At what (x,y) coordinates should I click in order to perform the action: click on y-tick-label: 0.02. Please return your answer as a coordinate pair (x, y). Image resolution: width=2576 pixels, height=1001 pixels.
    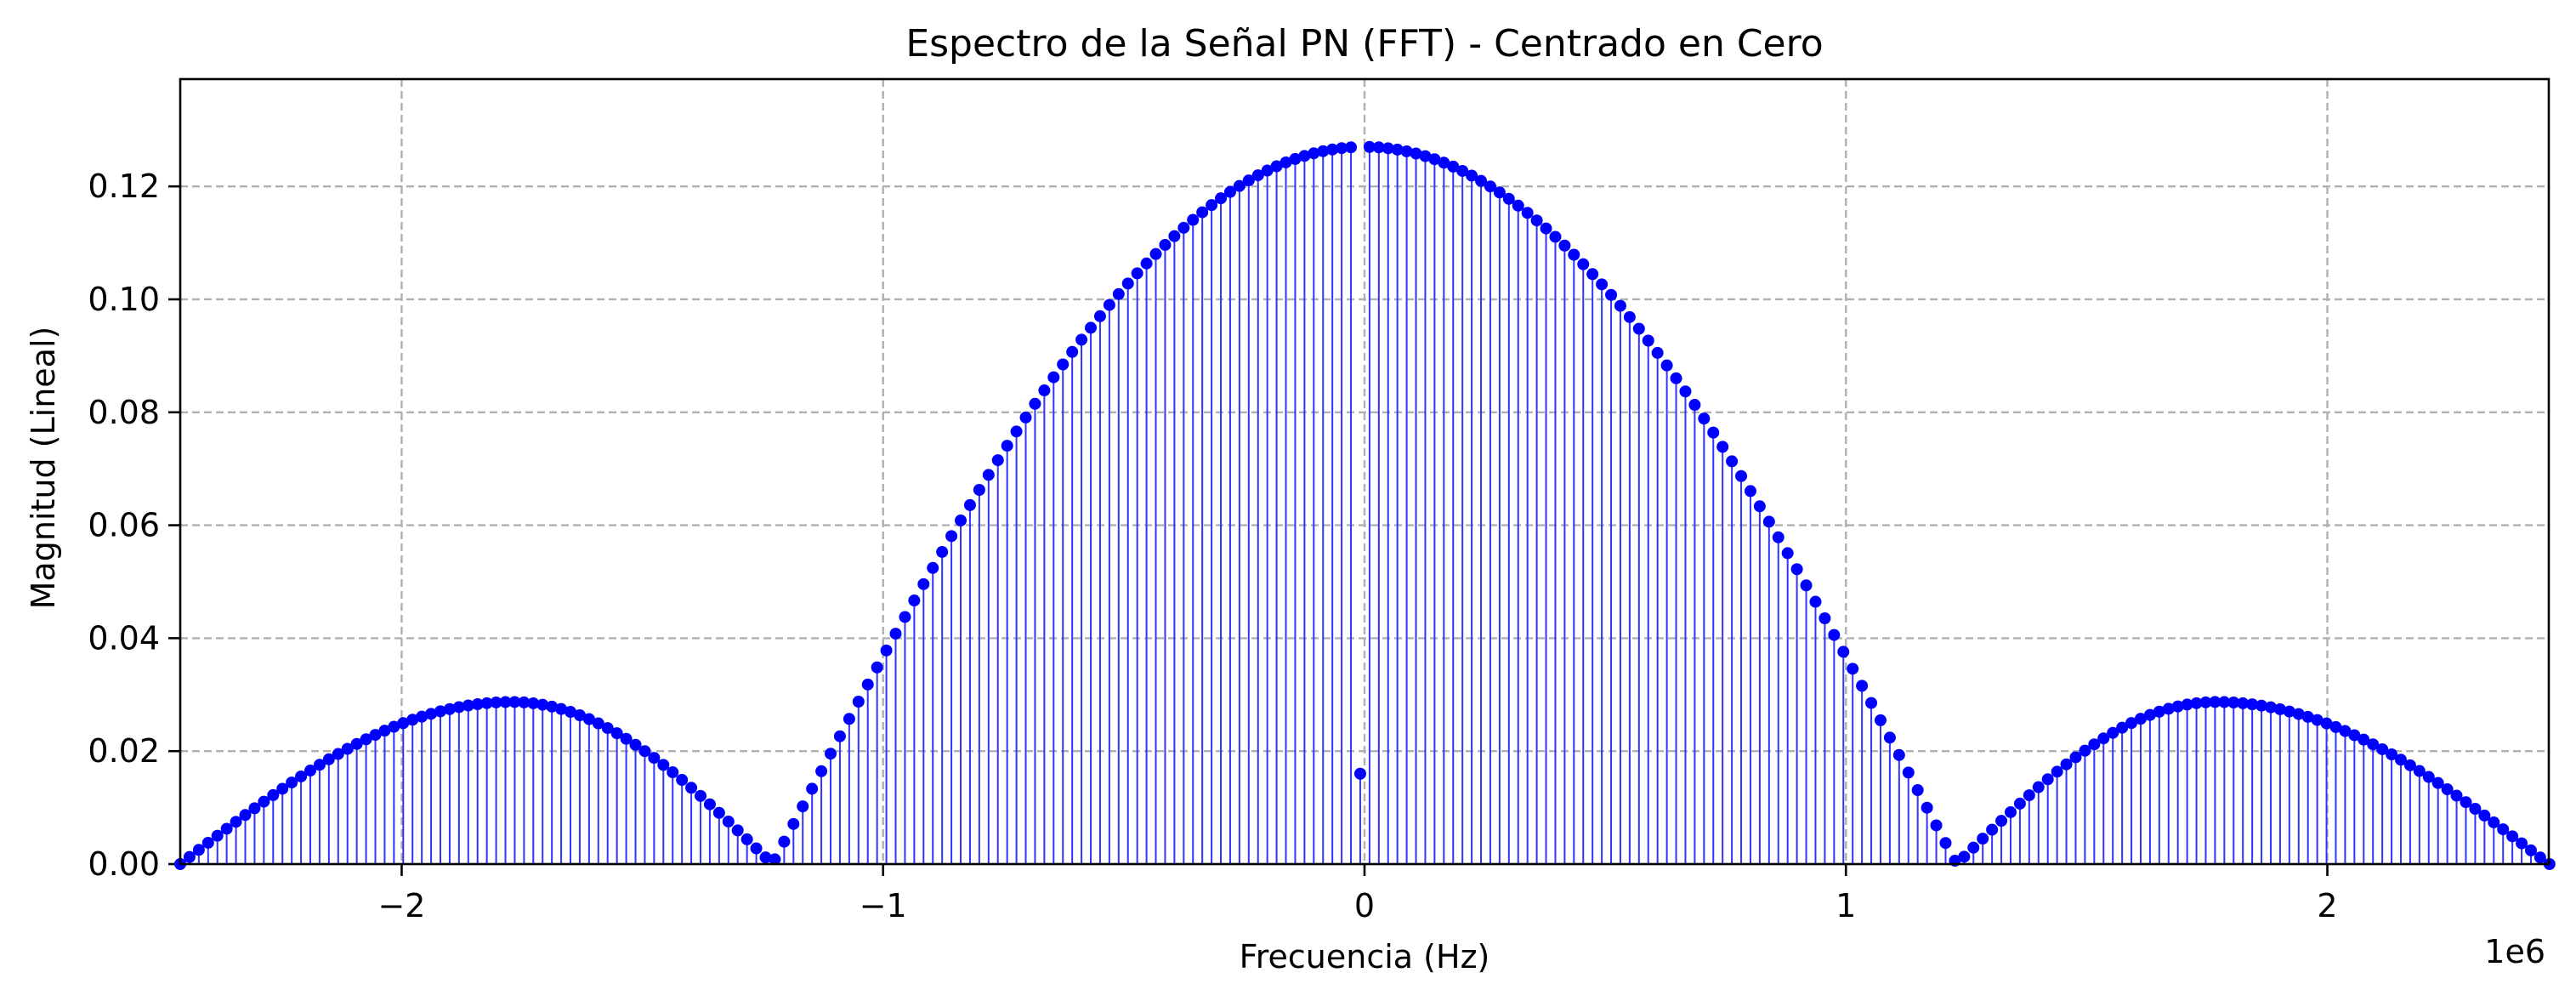
    Looking at the image, I should click on (124, 751).